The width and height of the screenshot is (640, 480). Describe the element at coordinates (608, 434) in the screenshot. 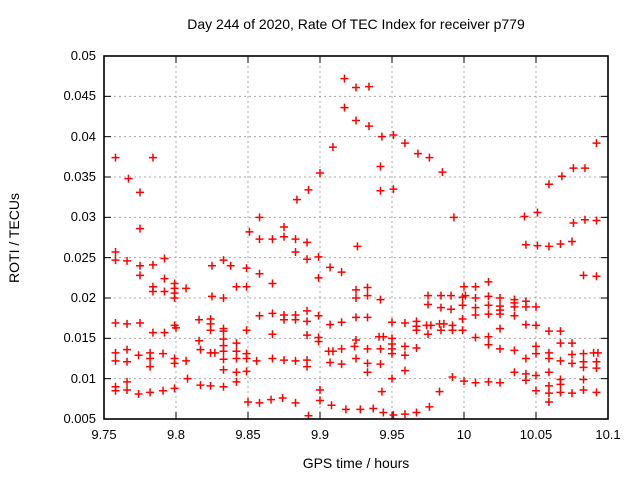

I see `x-tick-label: 10.1` at that location.